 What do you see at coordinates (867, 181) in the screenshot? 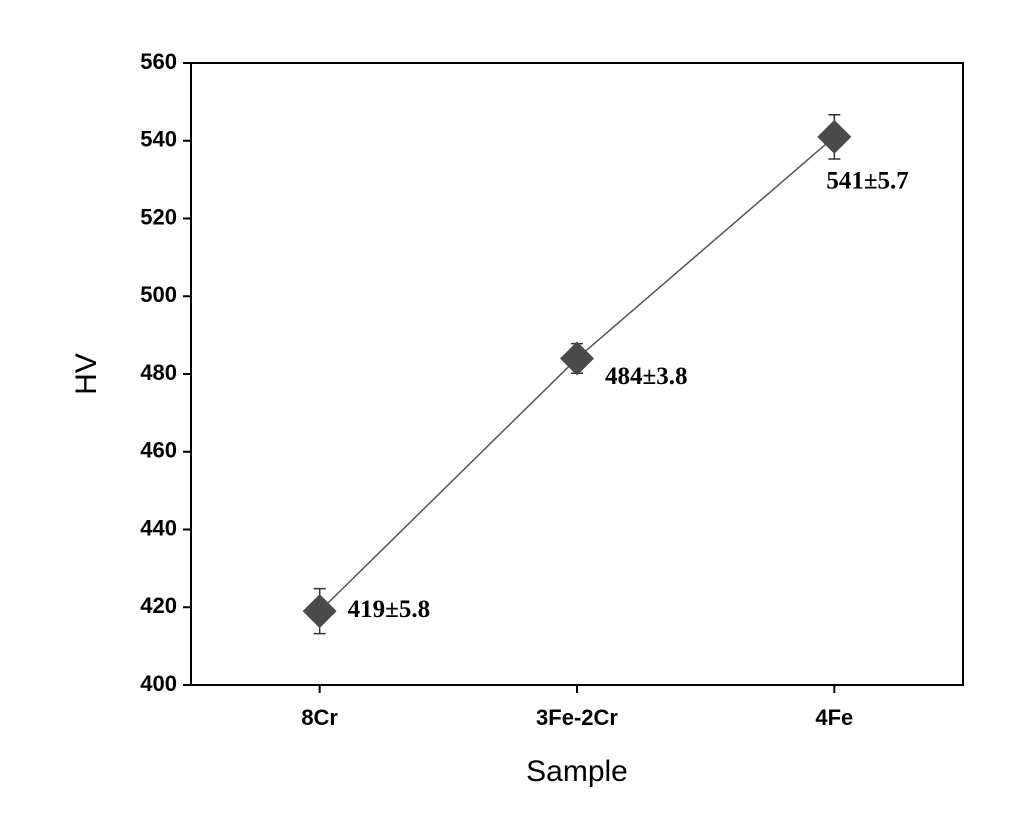
I see `value-label: 541±5.7` at bounding box center [867, 181].